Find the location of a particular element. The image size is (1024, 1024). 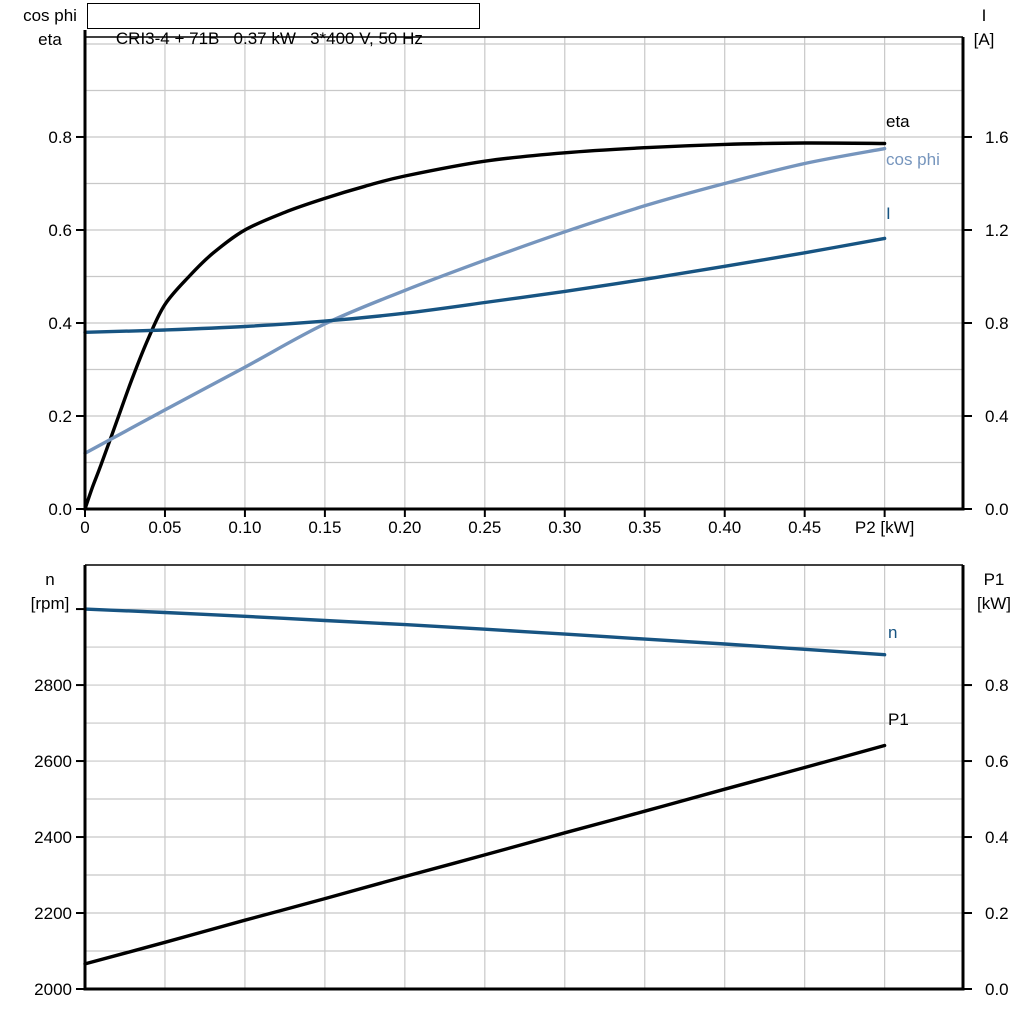

left-tick-label: 0.4 is located at coordinates (60, 323).